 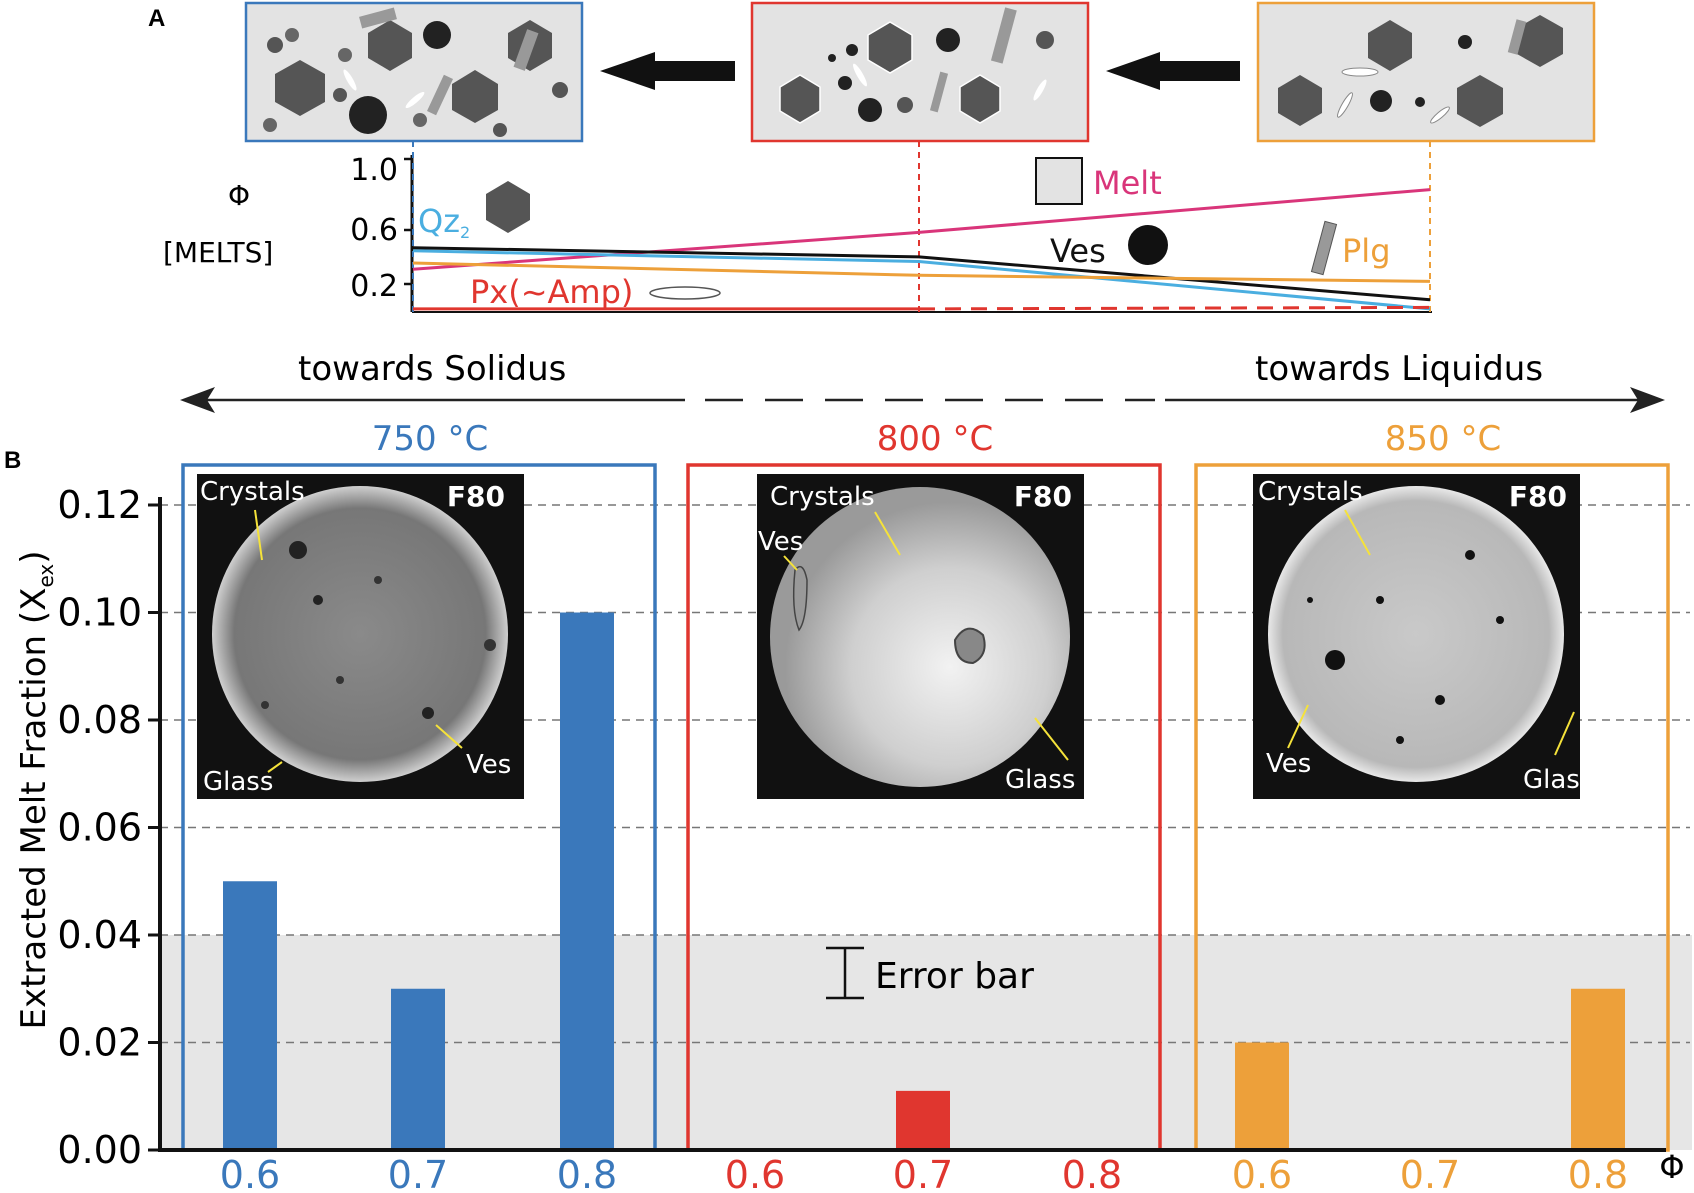 What do you see at coordinates (508, 207) in the screenshot?
I see `qz-icon` at bounding box center [508, 207].